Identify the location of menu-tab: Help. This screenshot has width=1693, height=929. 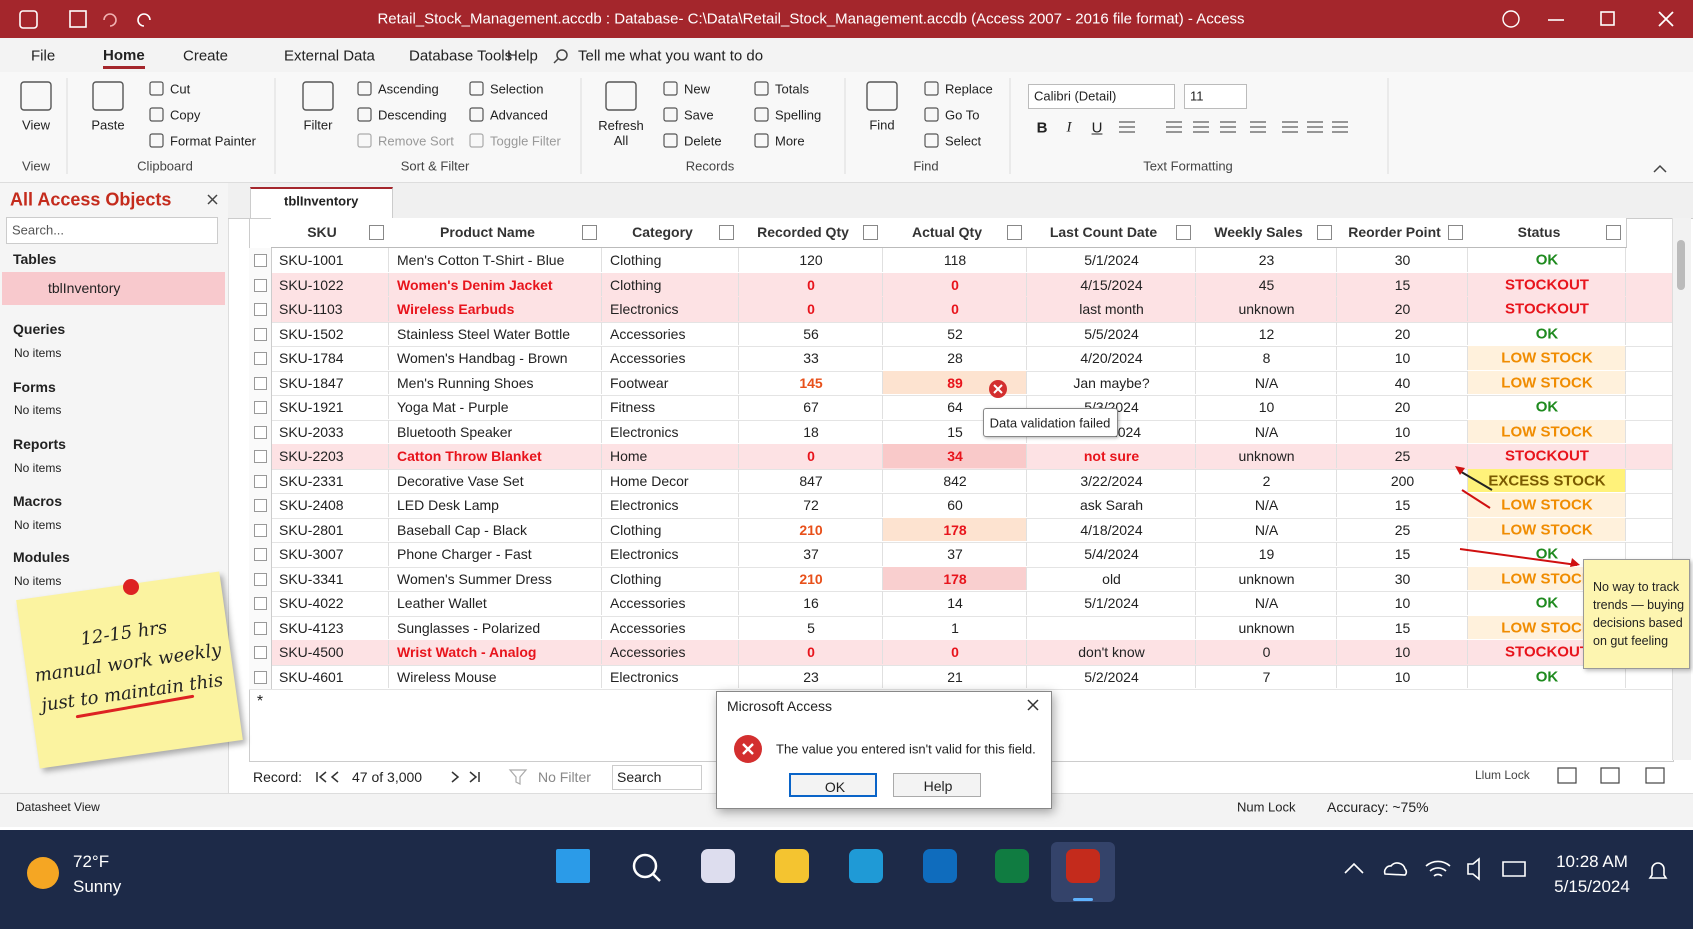
(522, 56).